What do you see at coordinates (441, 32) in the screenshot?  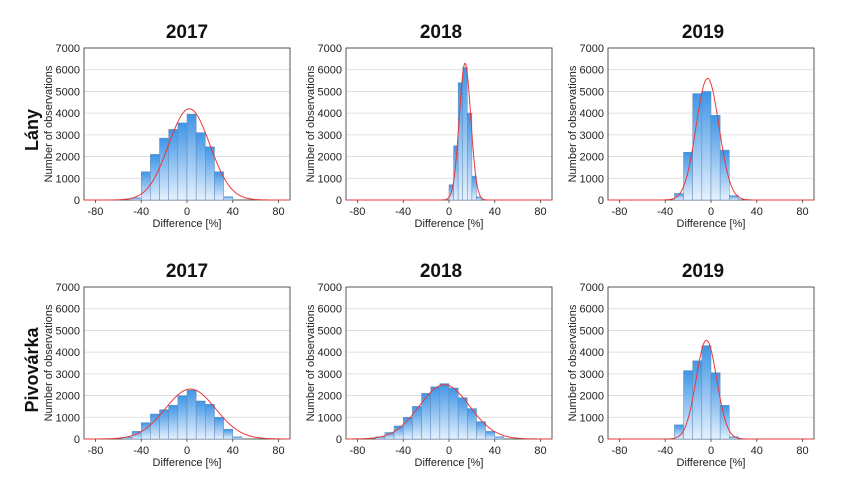 I see `panel-title: 2018` at bounding box center [441, 32].